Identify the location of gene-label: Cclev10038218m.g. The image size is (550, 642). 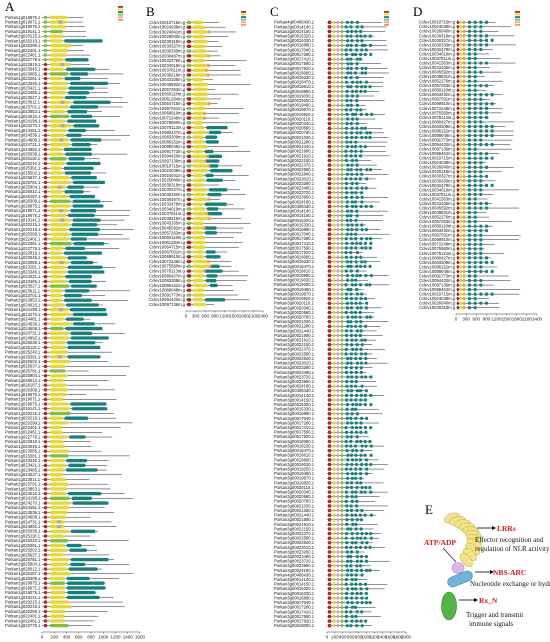
(167, 74).